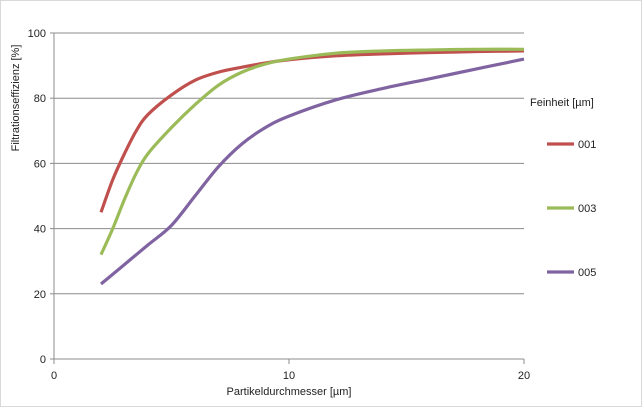  Describe the element at coordinates (289, 392) in the screenshot. I see `x-axis-title: Partikeldurchmesser [µm]` at that location.